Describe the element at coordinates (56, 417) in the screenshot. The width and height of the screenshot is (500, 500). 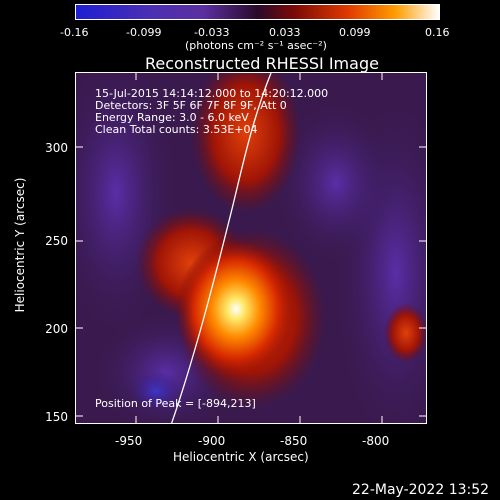
I see `y-tick-label: 150` at that location.